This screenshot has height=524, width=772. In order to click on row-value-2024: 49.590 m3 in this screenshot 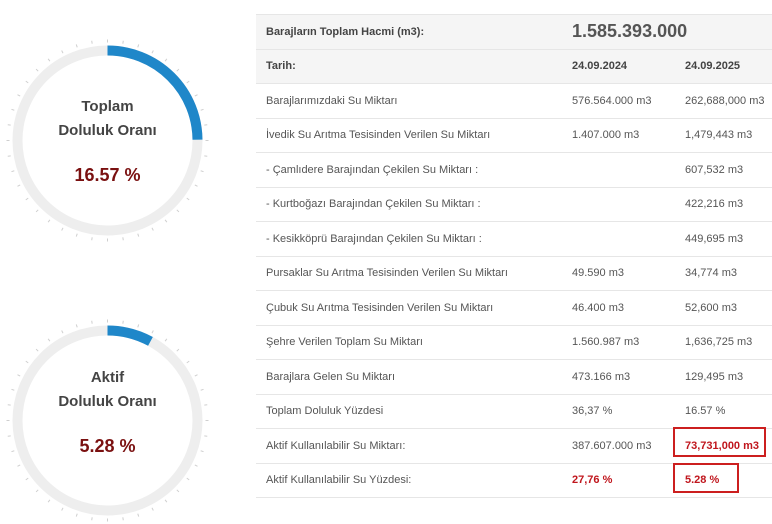, I will do `click(618, 273)`.